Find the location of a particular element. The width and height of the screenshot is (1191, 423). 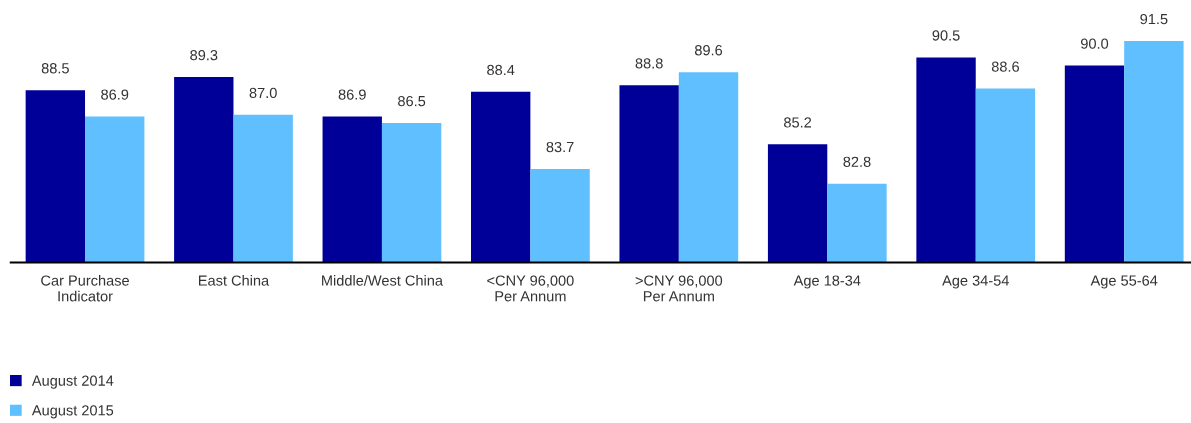

data-label: 88.8 is located at coordinates (649, 63).